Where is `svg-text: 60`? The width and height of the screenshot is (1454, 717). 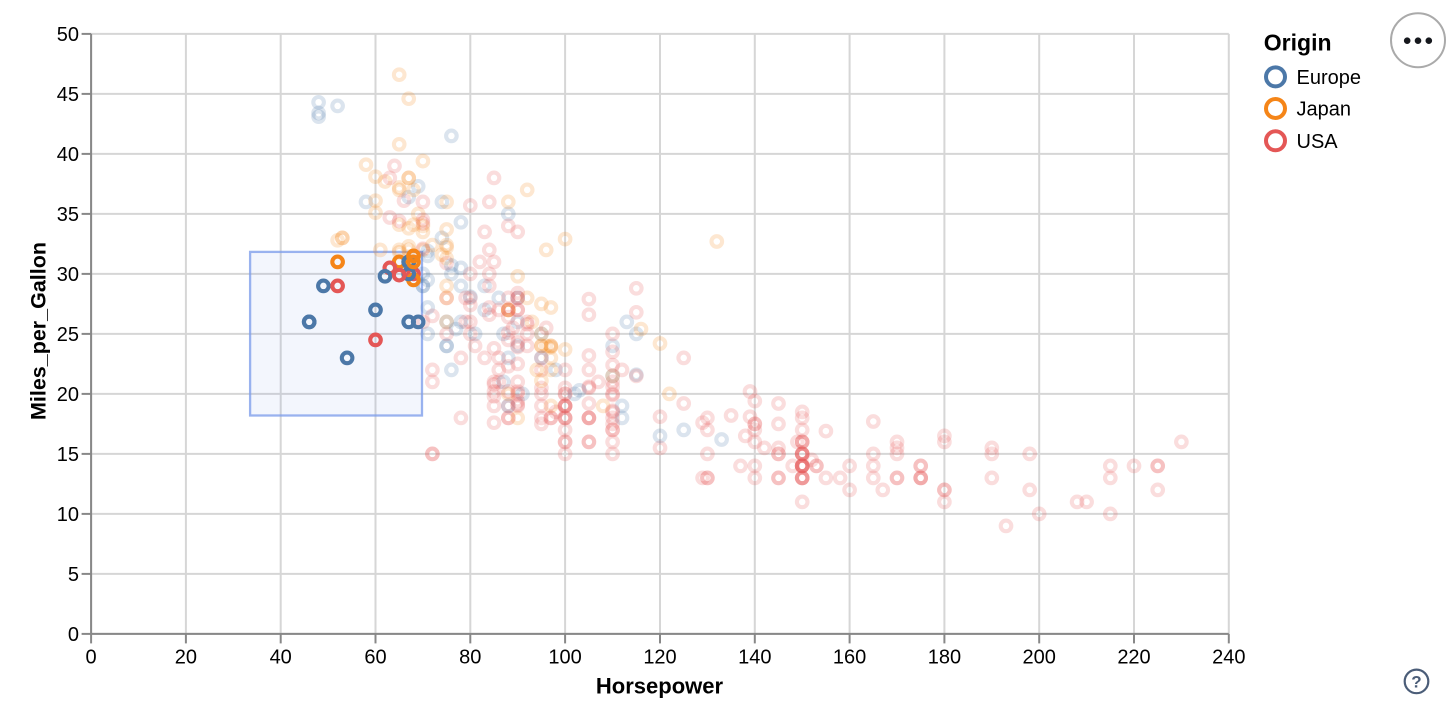 svg-text: 60 is located at coordinates (375, 658).